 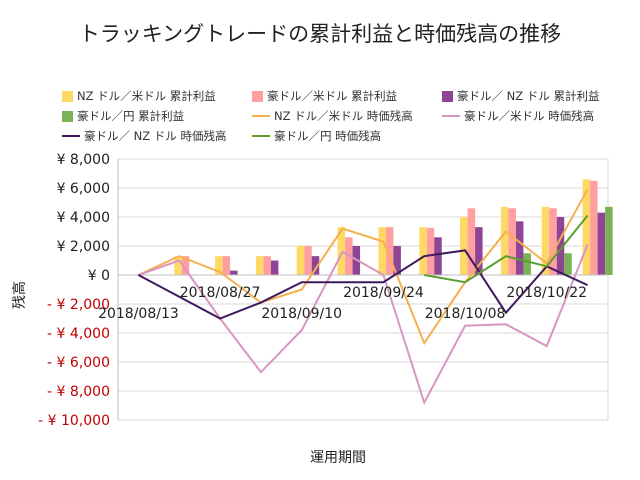 I want to click on y-tick-label: - ¥ 8,000, so click(x=78, y=392).